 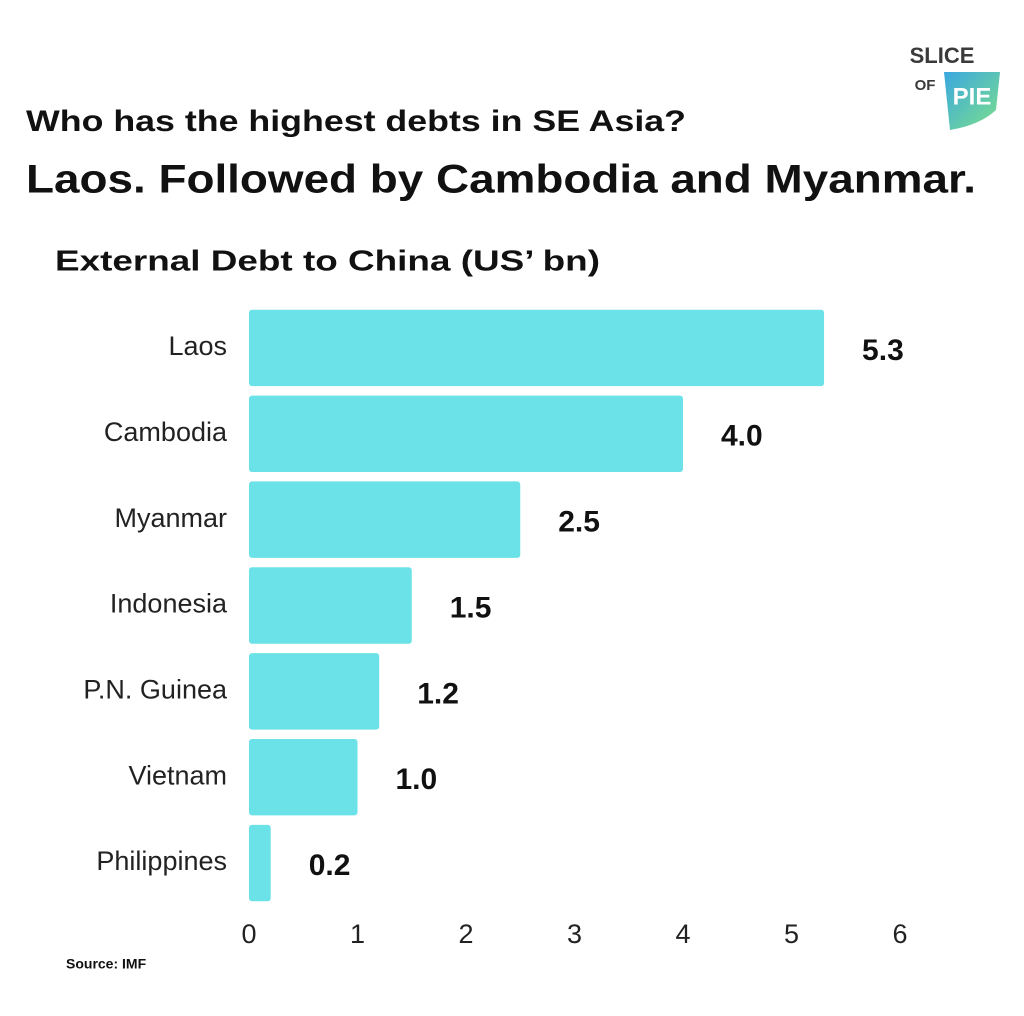 I want to click on axis-title: External Debt to China (US’ bn), so click(x=327, y=262).